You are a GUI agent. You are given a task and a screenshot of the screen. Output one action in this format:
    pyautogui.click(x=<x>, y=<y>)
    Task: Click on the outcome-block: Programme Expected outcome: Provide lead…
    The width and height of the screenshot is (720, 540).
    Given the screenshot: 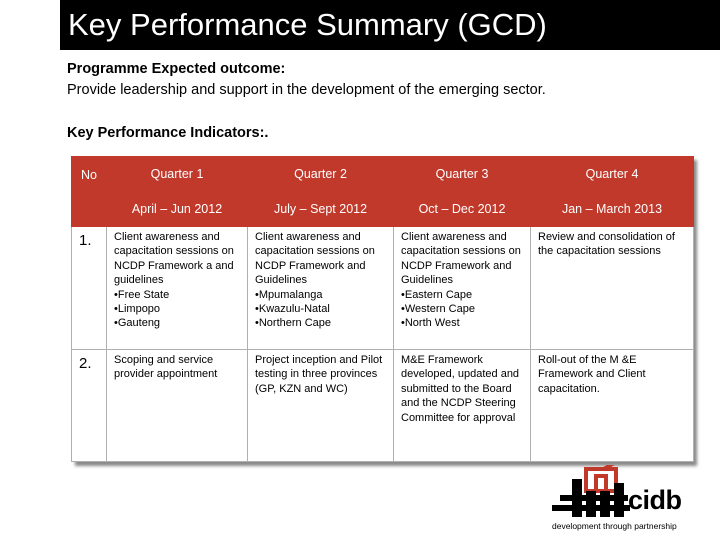 What is the action you would take?
    pyautogui.click(x=387, y=80)
    